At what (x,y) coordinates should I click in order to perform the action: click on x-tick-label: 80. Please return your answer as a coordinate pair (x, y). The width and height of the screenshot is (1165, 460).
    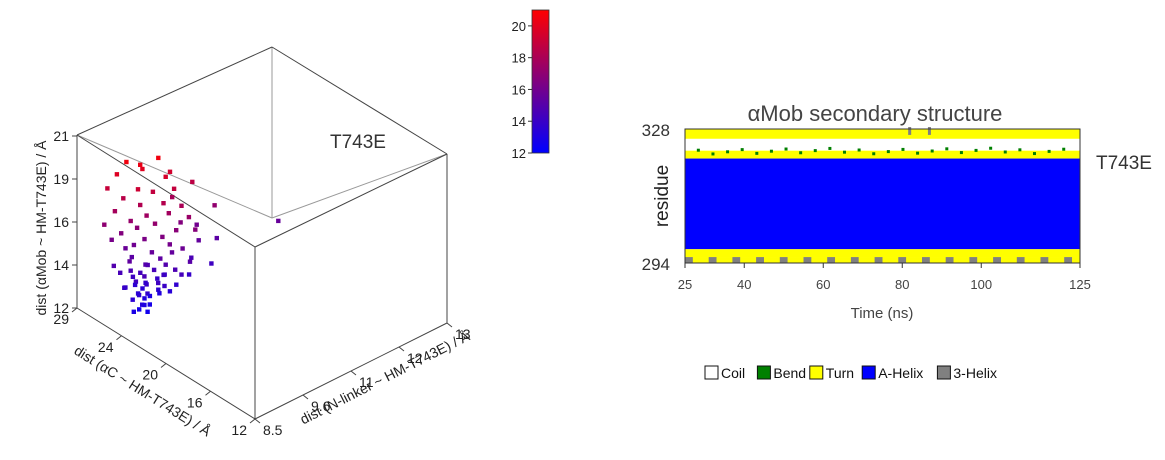
    Looking at the image, I should click on (902, 284).